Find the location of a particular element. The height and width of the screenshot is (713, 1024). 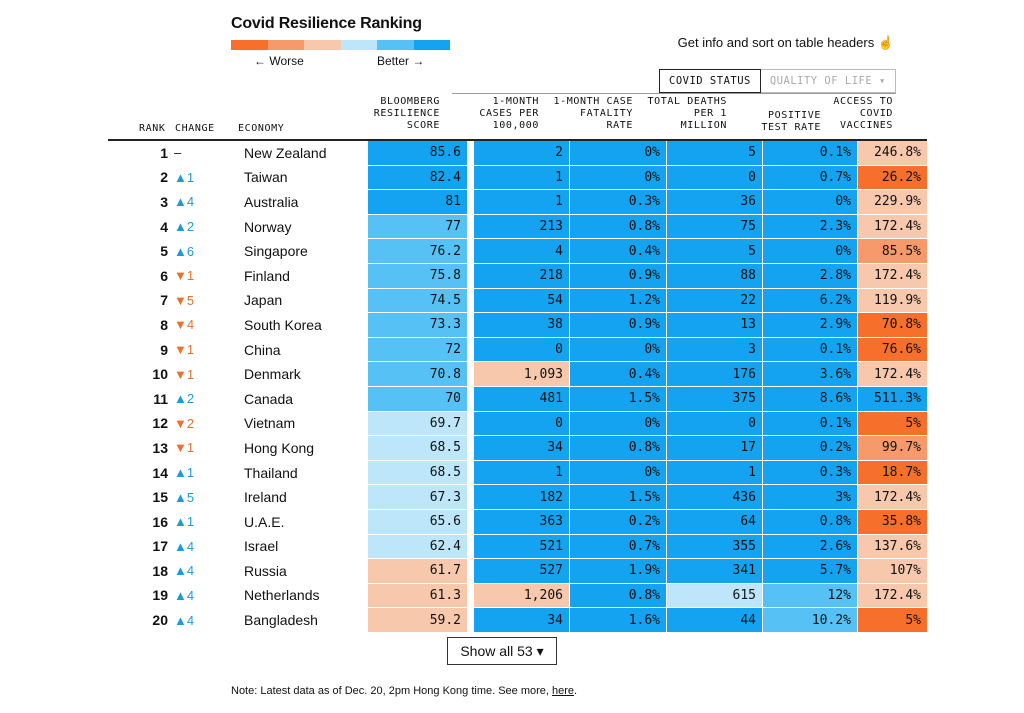

table-row: 12 ▼2 Vietnam 69.7 0 0% 0 0.1% 5% is located at coordinates (517, 424).